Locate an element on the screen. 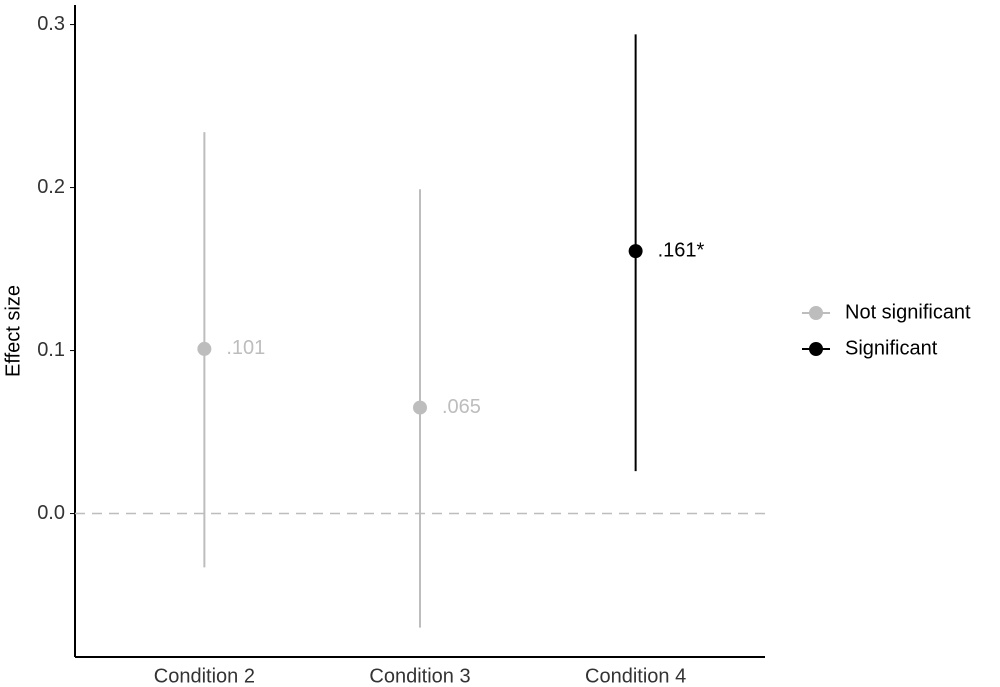 The width and height of the screenshot is (1000, 687). x-tick-label: Condition 2 is located at coordinates (204, 676).